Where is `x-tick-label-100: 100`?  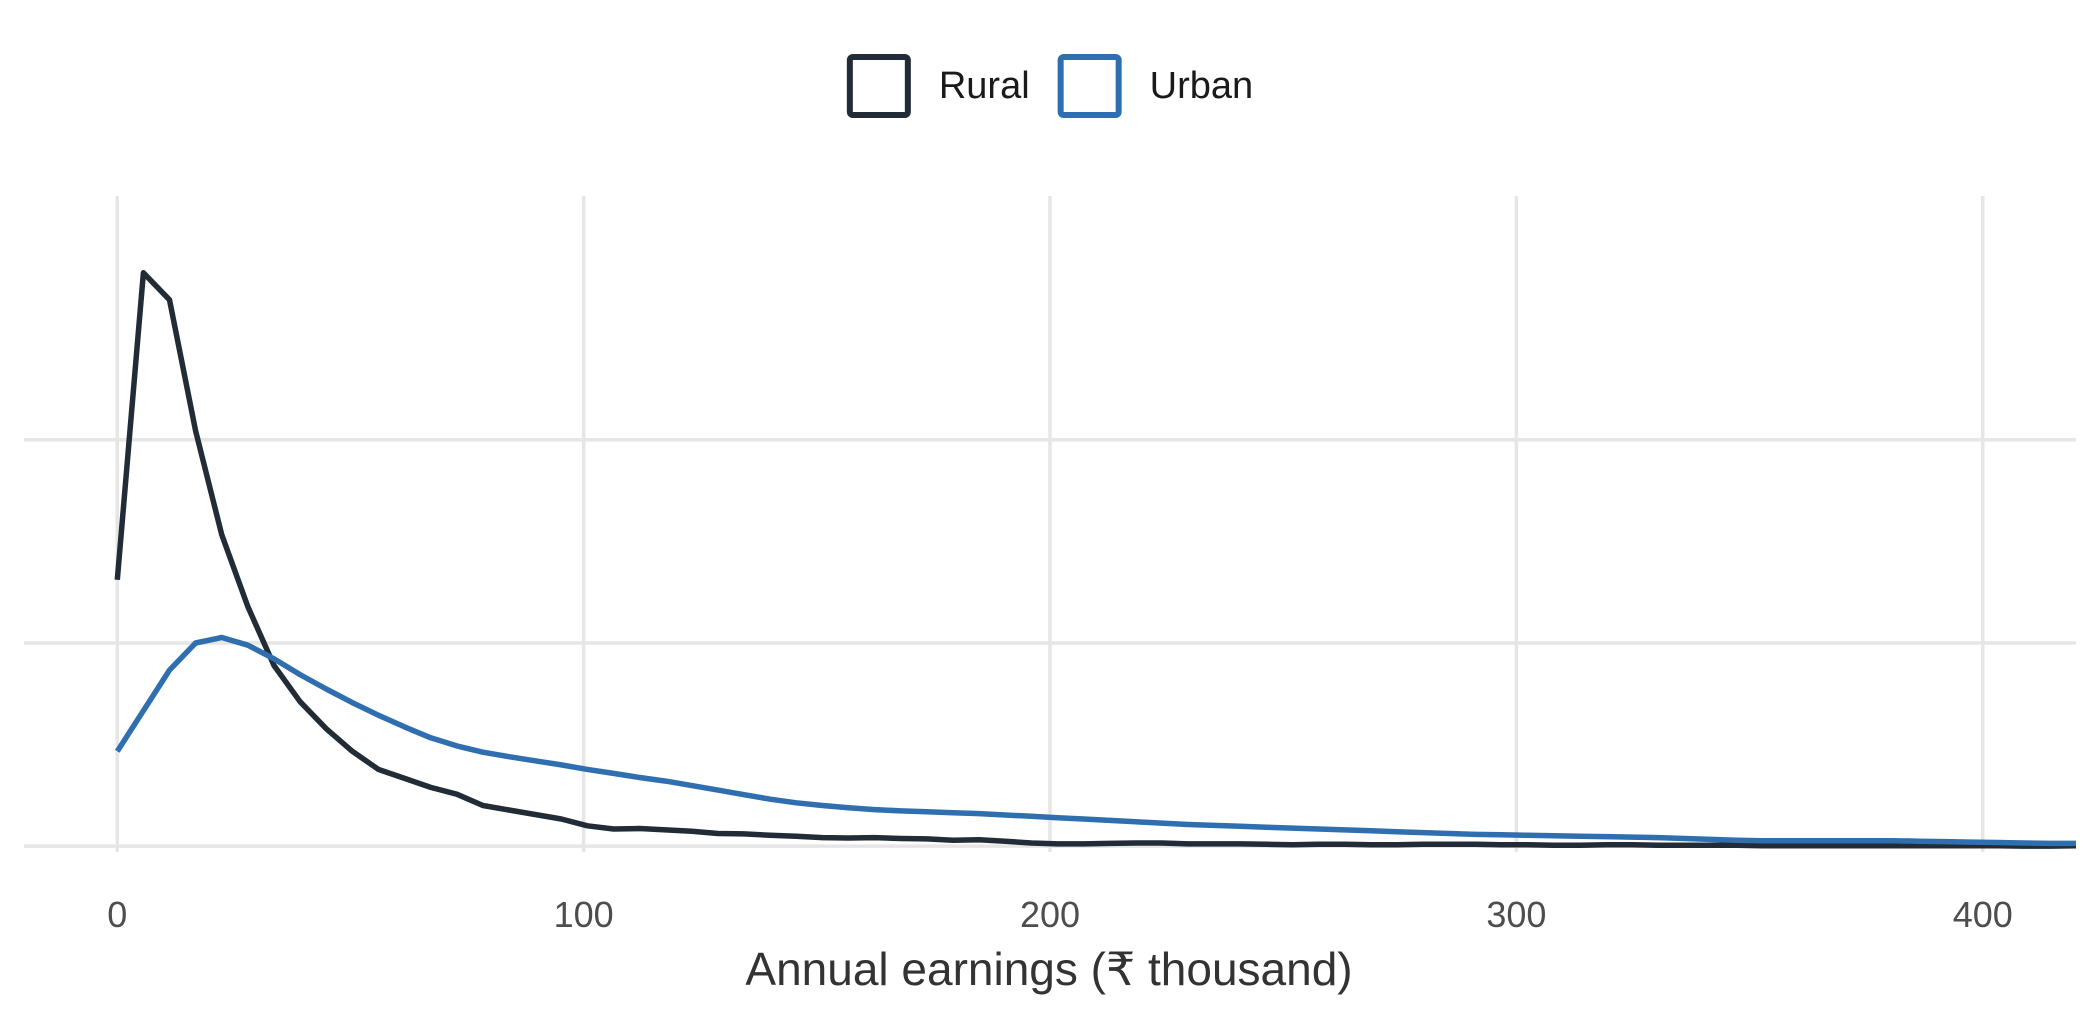 x-tick-label-100: 100 is located at coordinates (584, 914).